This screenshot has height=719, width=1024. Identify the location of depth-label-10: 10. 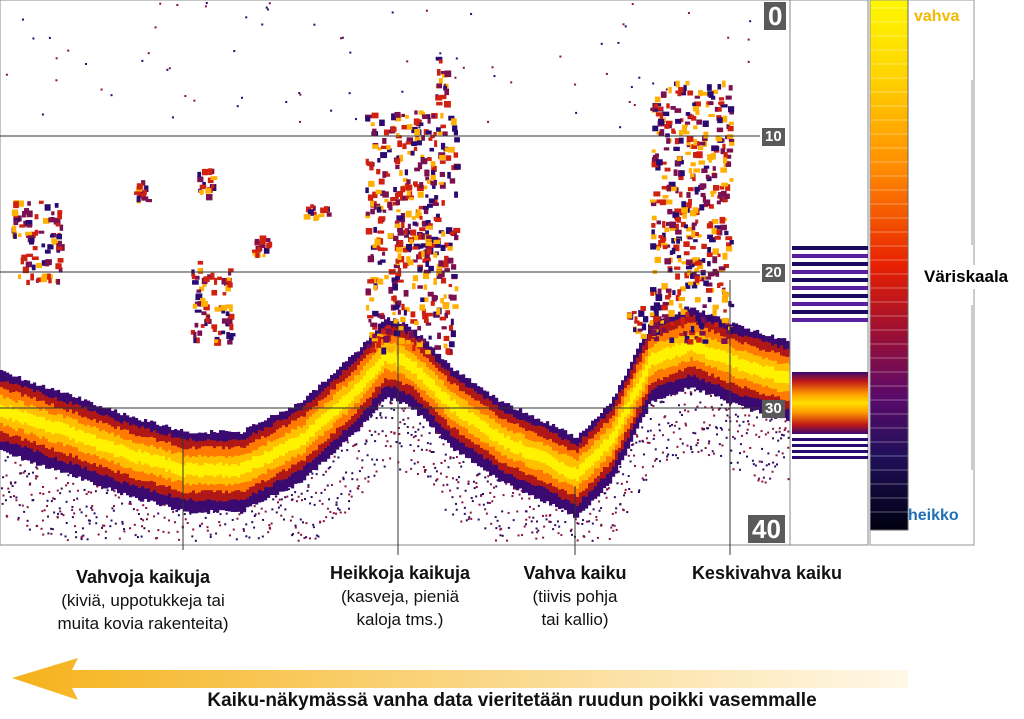
(773, 137).